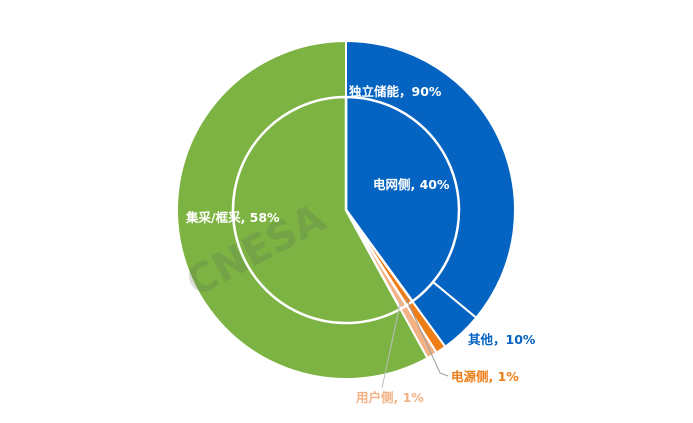 The width and height of the screenshot is (693, 423). Describe the element at coordinates (402, 199) in the screenshot. I see `inner-slice-grid` at that location.